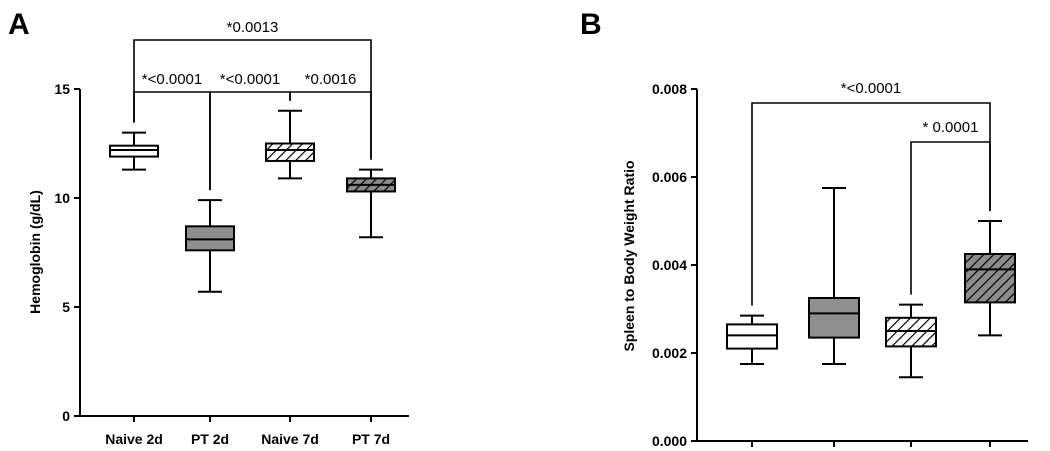 This screenshot has width=1050, height=451. What do you see at coordinates (669, 177) in the screenshot?
I see `panel-b-y-tick-label: 0.006` at bounding box center [669, 177].